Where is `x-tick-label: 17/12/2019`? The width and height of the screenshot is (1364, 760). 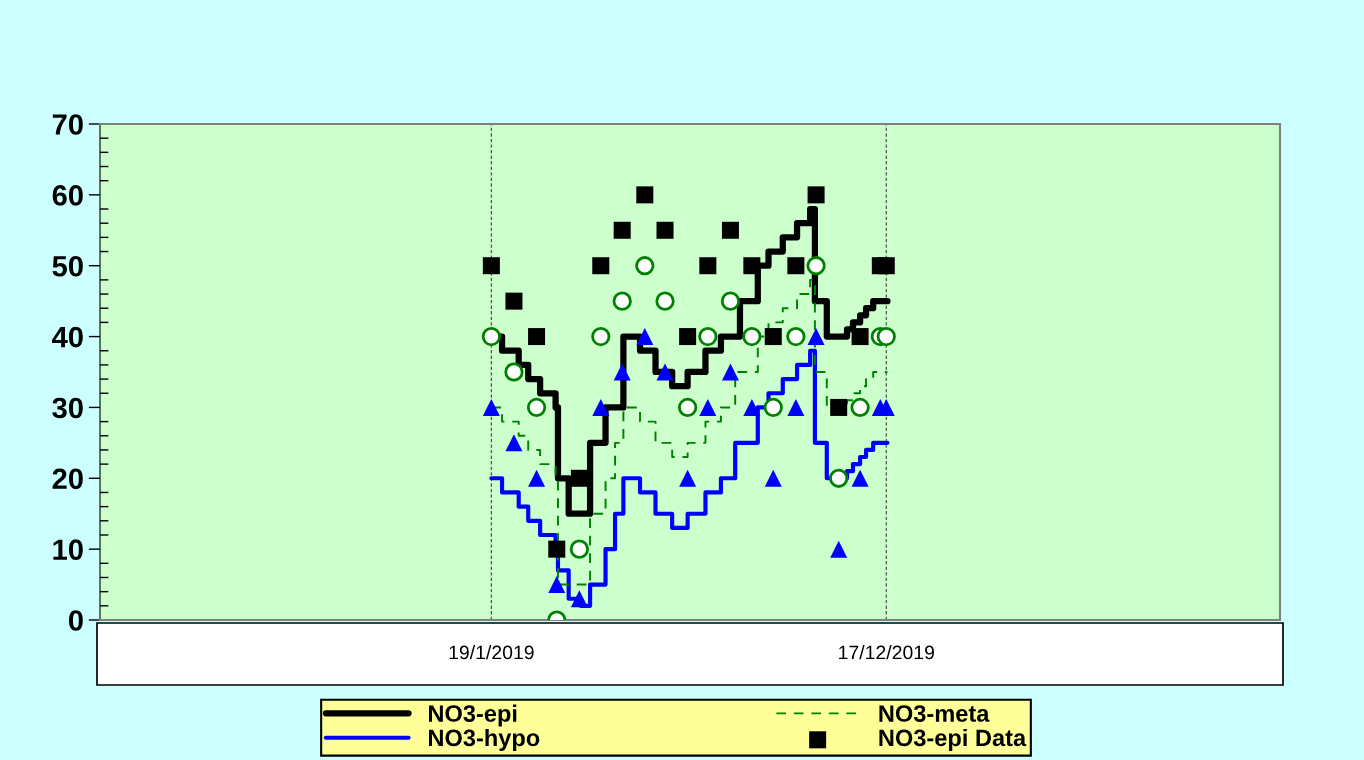
x-tick-label: 17/12/2019 is located at coordinates (887, 652).